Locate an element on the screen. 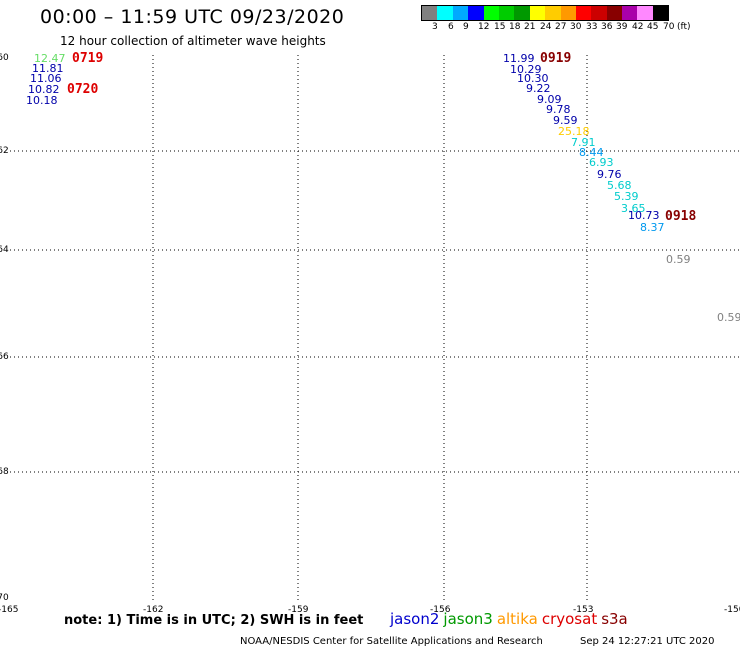 The width and height of the screenshot is (740, 650). satellite-legend-item: jason3 is located at coordinates (468, 619).